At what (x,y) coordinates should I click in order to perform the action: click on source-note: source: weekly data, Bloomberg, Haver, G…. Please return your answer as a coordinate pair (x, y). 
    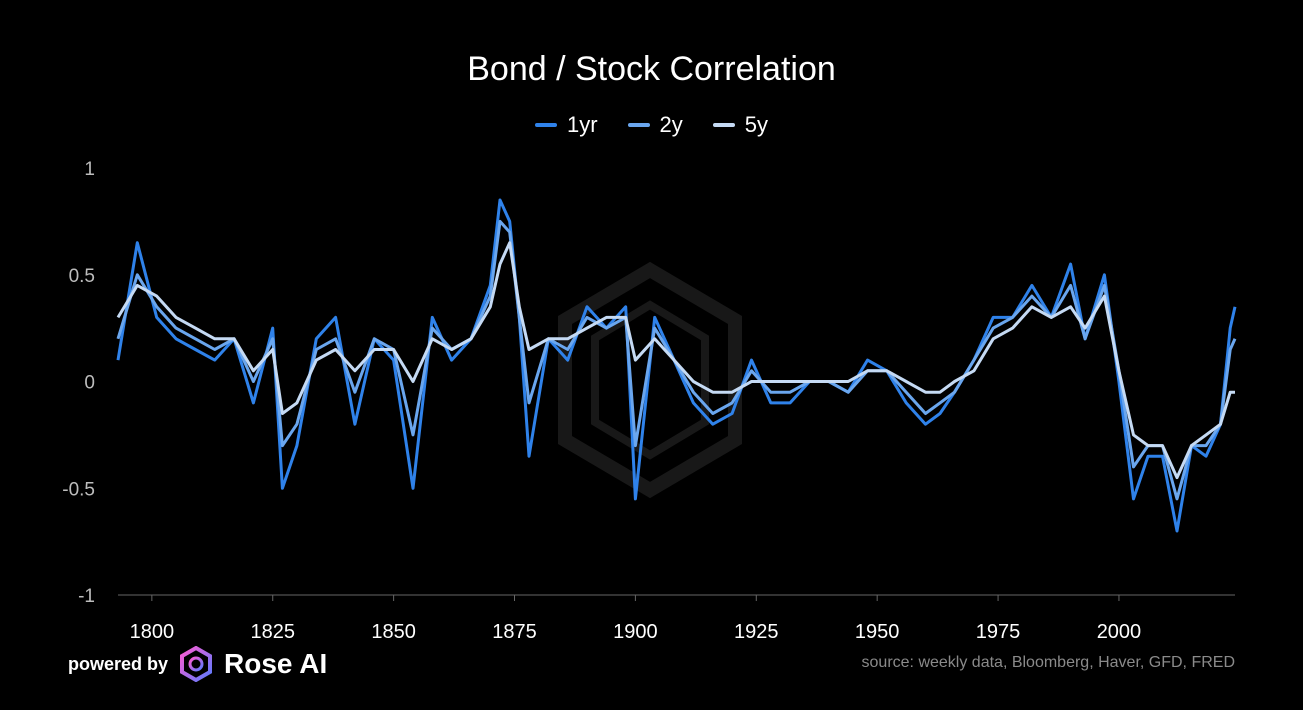
    Looking at the image, I should click on (1048, 662).